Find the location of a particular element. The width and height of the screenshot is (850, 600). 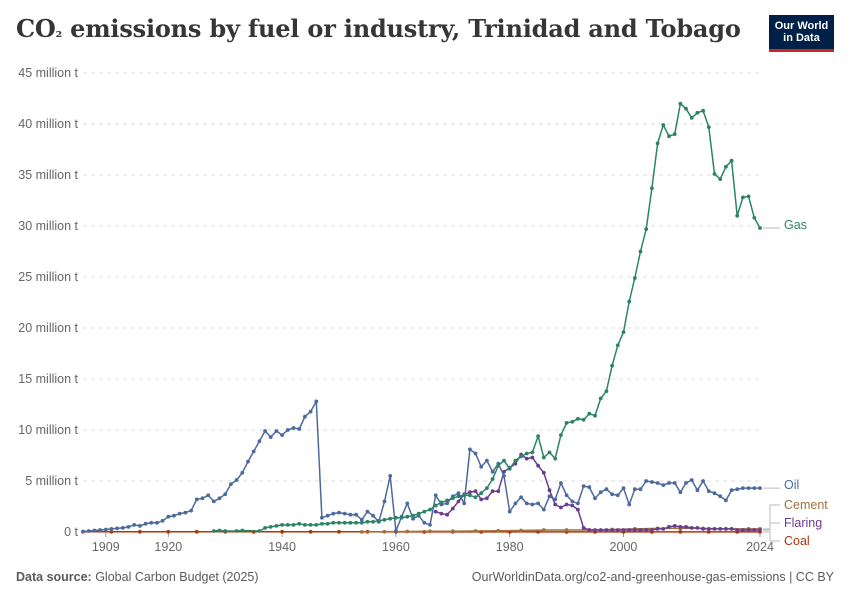

series-flaring is located at coordinates (597, 492).